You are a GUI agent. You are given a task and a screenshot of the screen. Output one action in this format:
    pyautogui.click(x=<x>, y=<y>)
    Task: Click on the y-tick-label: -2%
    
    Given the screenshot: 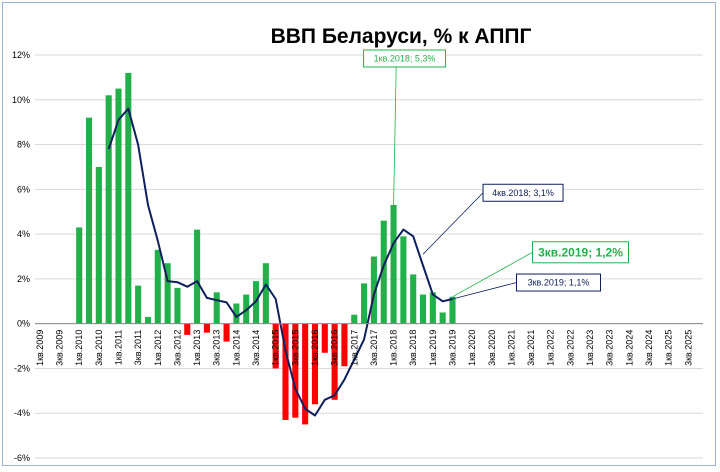 What is the action you would take?
    pyautogui.click(x=22, y=368)
    